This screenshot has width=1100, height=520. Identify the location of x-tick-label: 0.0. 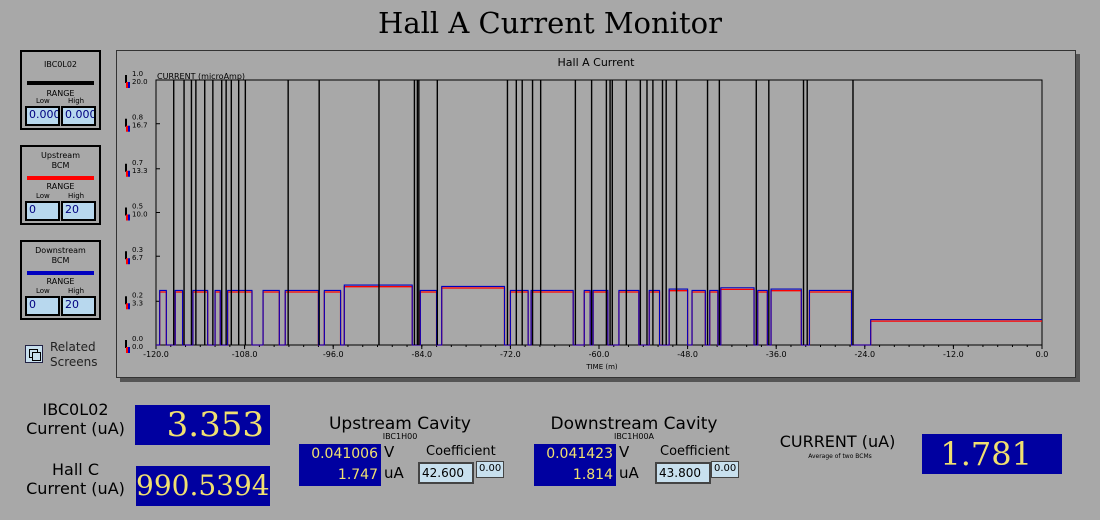
(1042, 354).